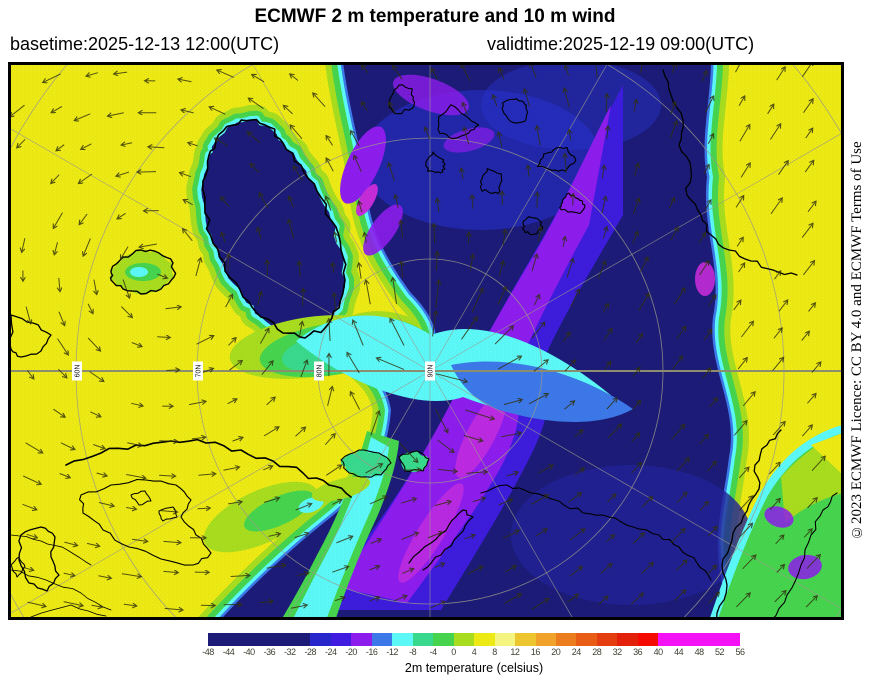  Describe the element at coordinates (253, 371) in the screenshot. I see `latitude-labels-layer: 60N 70N 80N 90N` at that location.